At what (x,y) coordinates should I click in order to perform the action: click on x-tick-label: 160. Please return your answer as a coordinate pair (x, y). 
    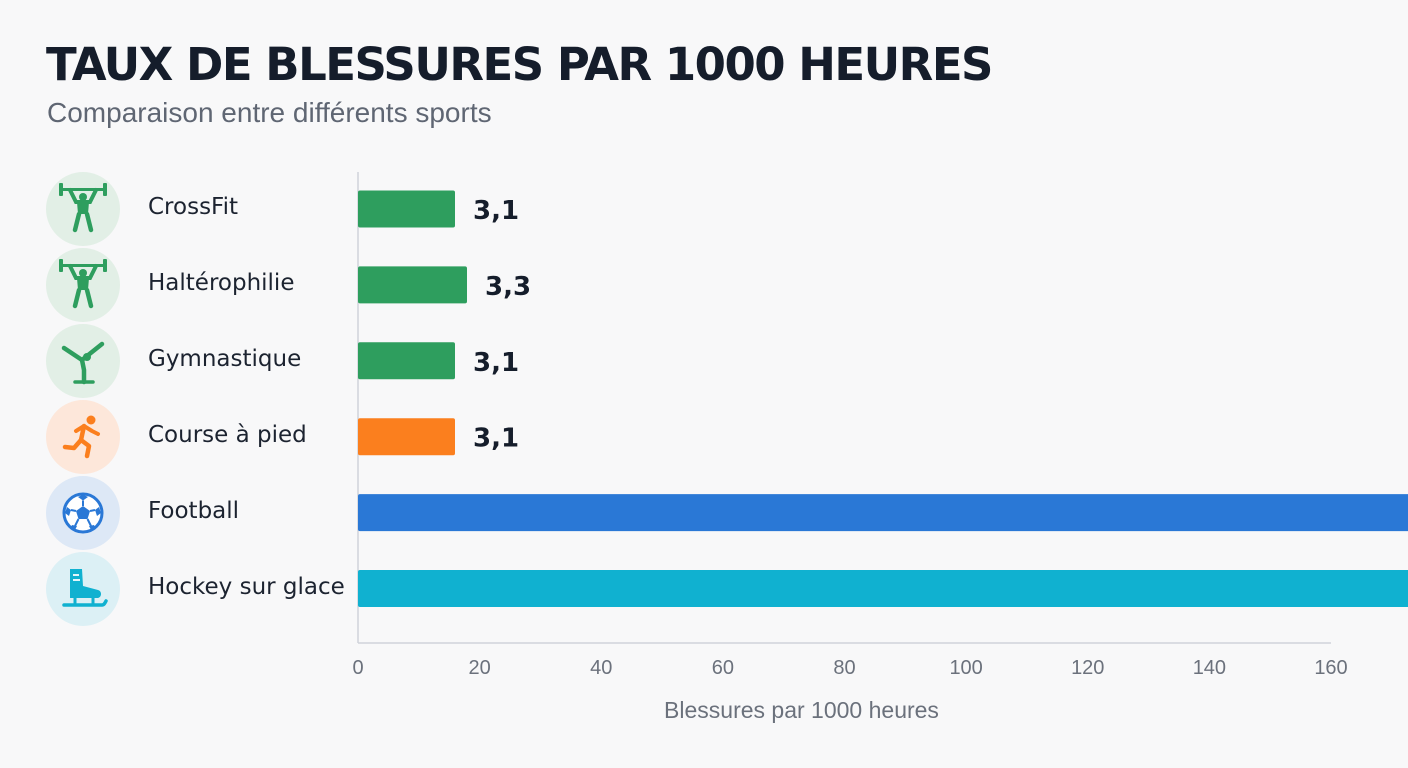
    Looking at the image, I should click on (1330, 668).